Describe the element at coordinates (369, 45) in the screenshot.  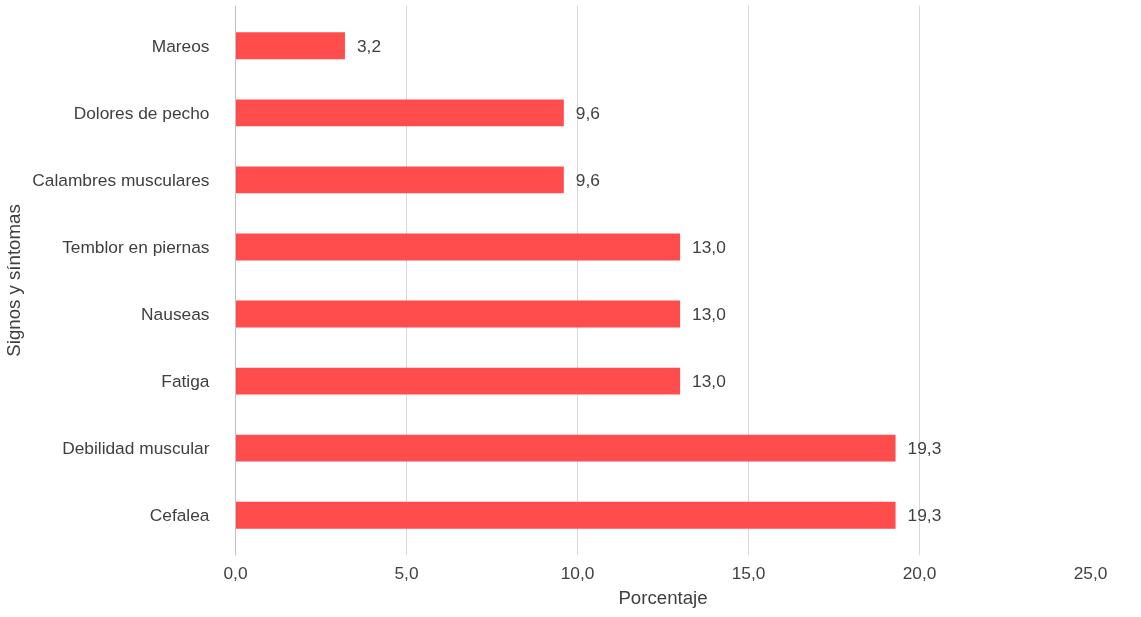
I see `data-label: 3,2` at that location.